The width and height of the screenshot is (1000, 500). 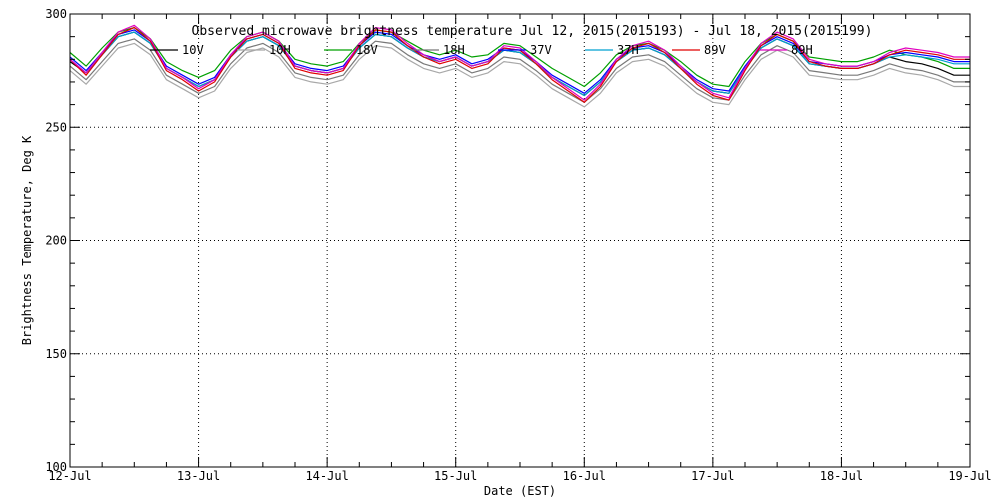 I want to click on series-line-10h, so click(x=519, y=75).